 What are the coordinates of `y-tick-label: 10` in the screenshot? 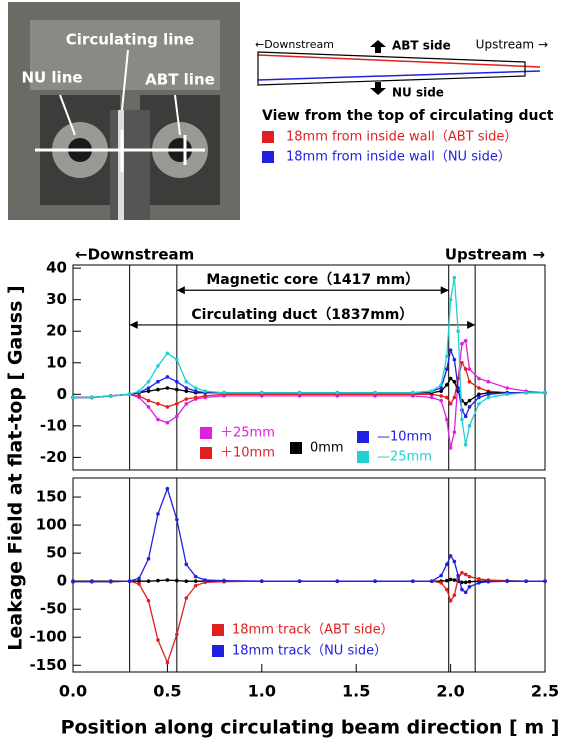 It's located at (56, 362).